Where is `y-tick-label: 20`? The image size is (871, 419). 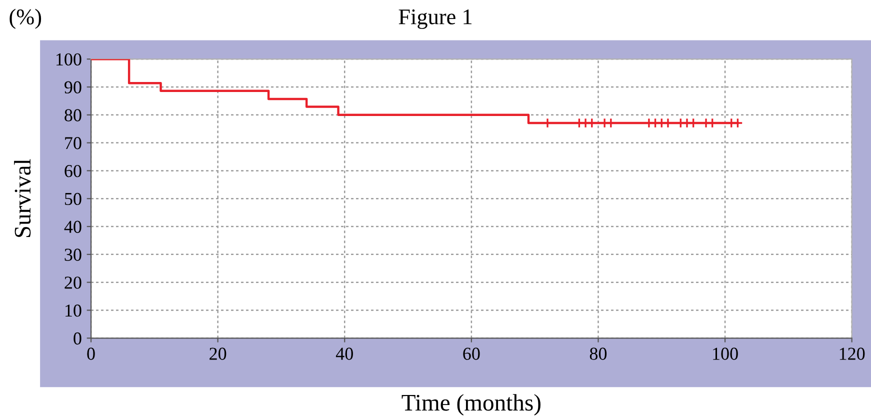
y-tick-label: 20 is located at coordinates (73, 282).